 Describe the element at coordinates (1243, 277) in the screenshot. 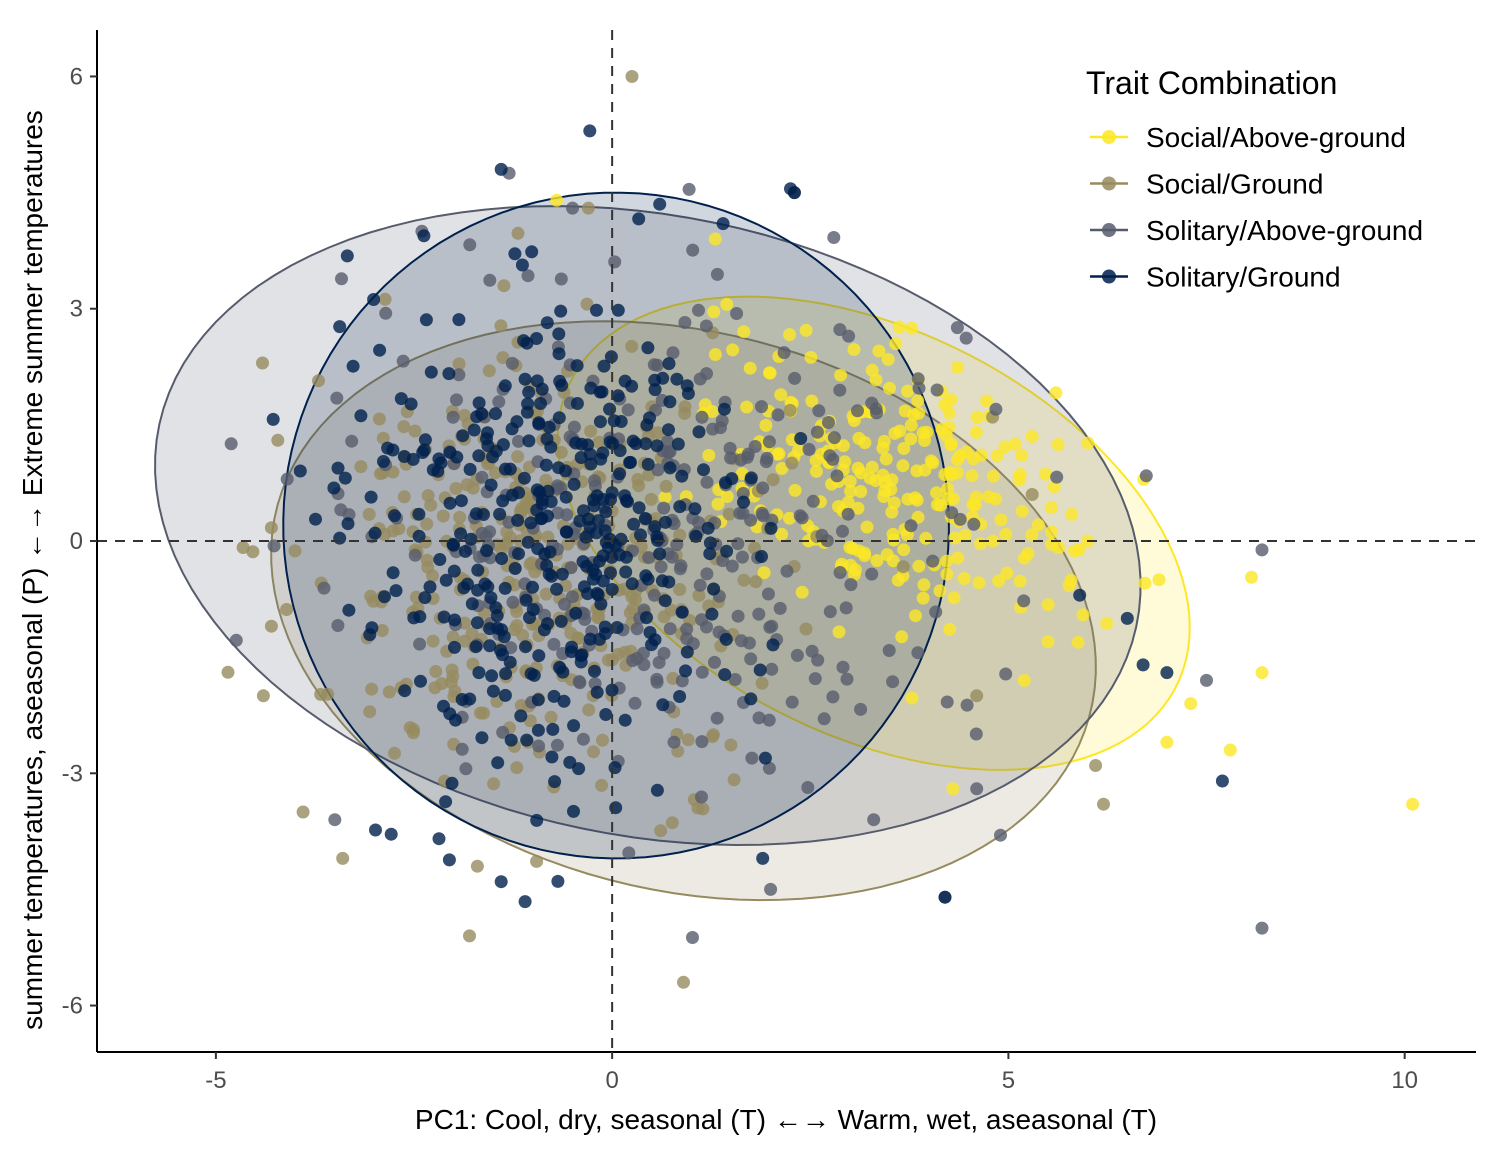

I see `legend-label: Solitary/Ground` at that location.